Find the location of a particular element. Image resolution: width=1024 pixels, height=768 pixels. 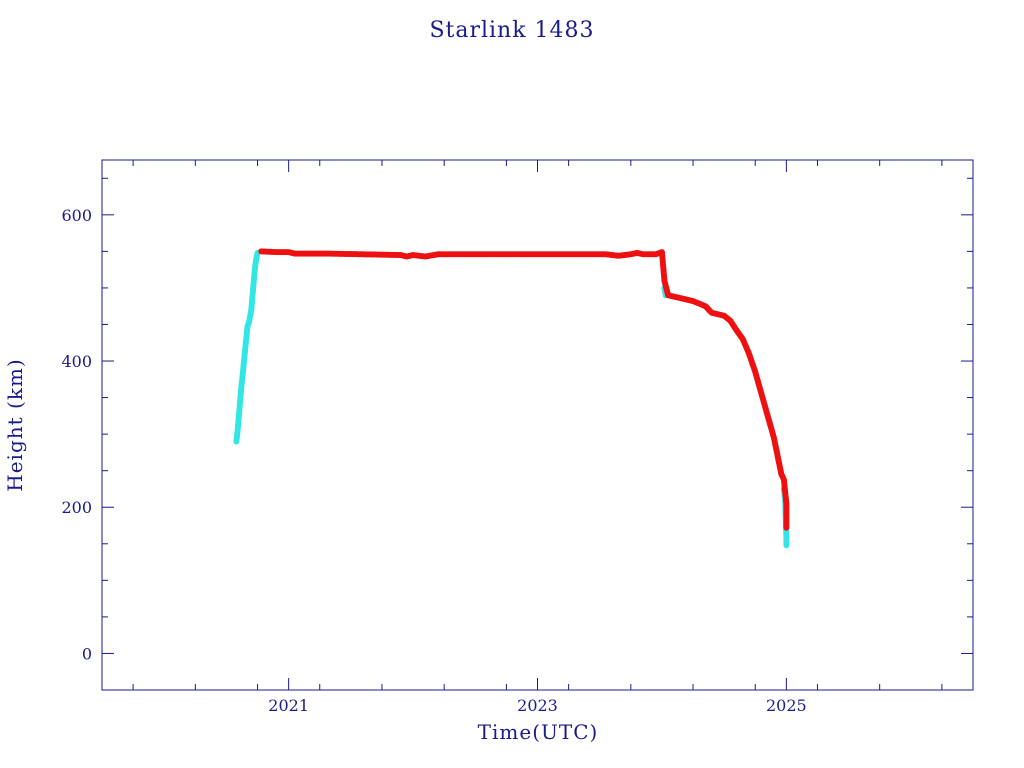

x-tick-label: 2025 is located at coordinates (786, 705).